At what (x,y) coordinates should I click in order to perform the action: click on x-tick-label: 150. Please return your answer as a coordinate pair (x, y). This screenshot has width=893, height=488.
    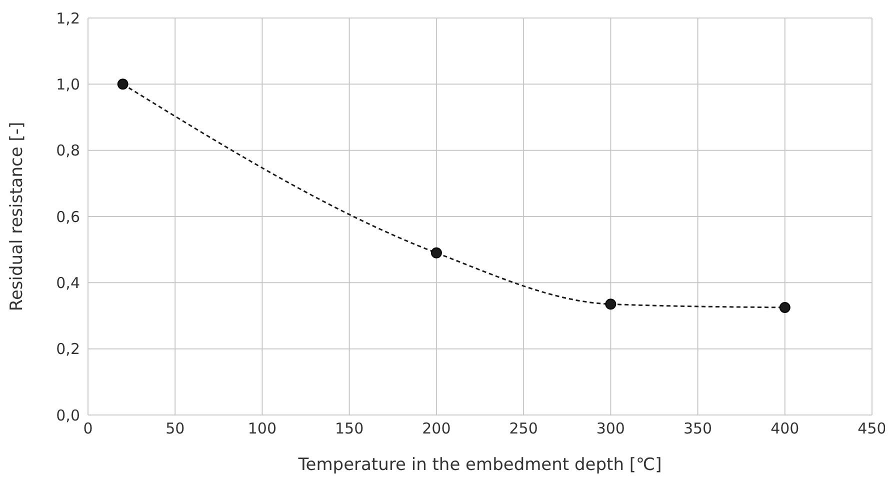
    Looking at the image, I should click on (349, 429).